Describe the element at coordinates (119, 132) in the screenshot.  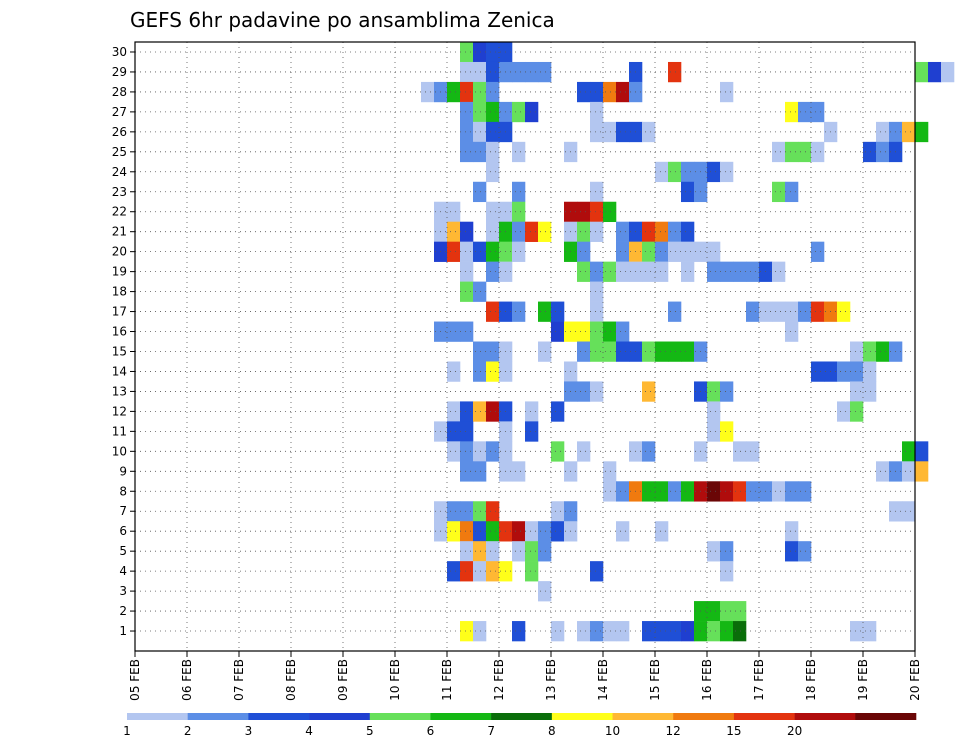
I see `y-tick-label: 26` at that location.